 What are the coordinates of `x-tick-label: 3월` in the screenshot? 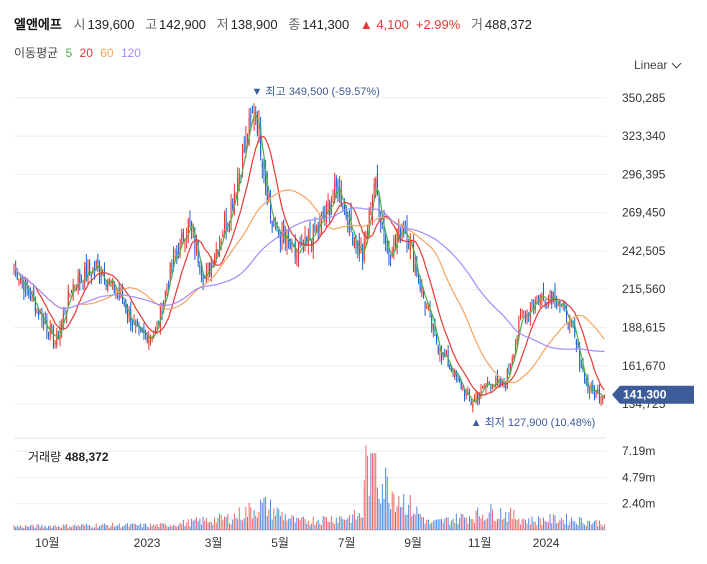 It's located at (214, 543).